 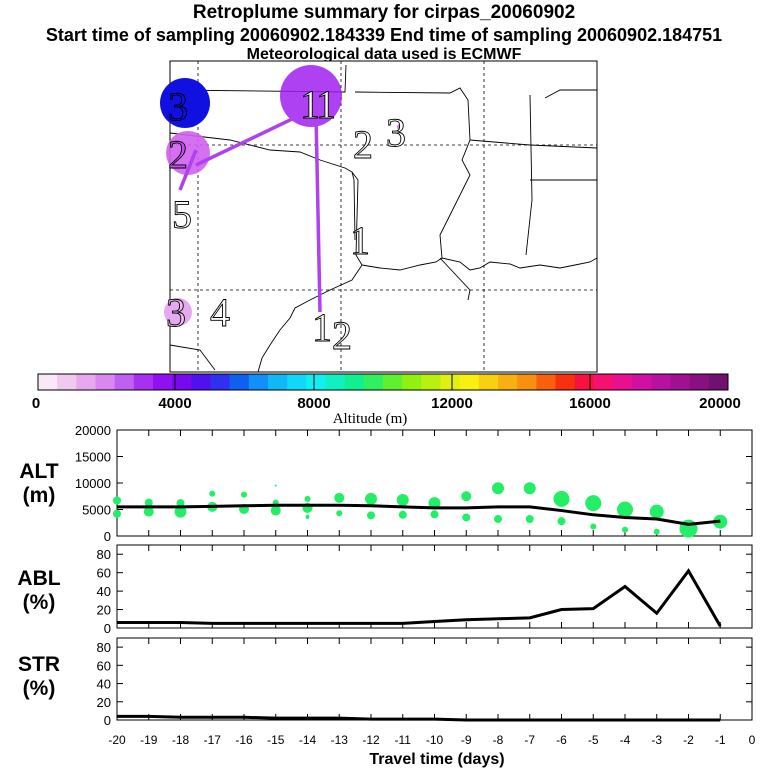 What do you see at coordinates (384, 54) in the screenshot?
I see `met-data-line: Meteorological data used is ECMWF` at bounding box center [384, 54].